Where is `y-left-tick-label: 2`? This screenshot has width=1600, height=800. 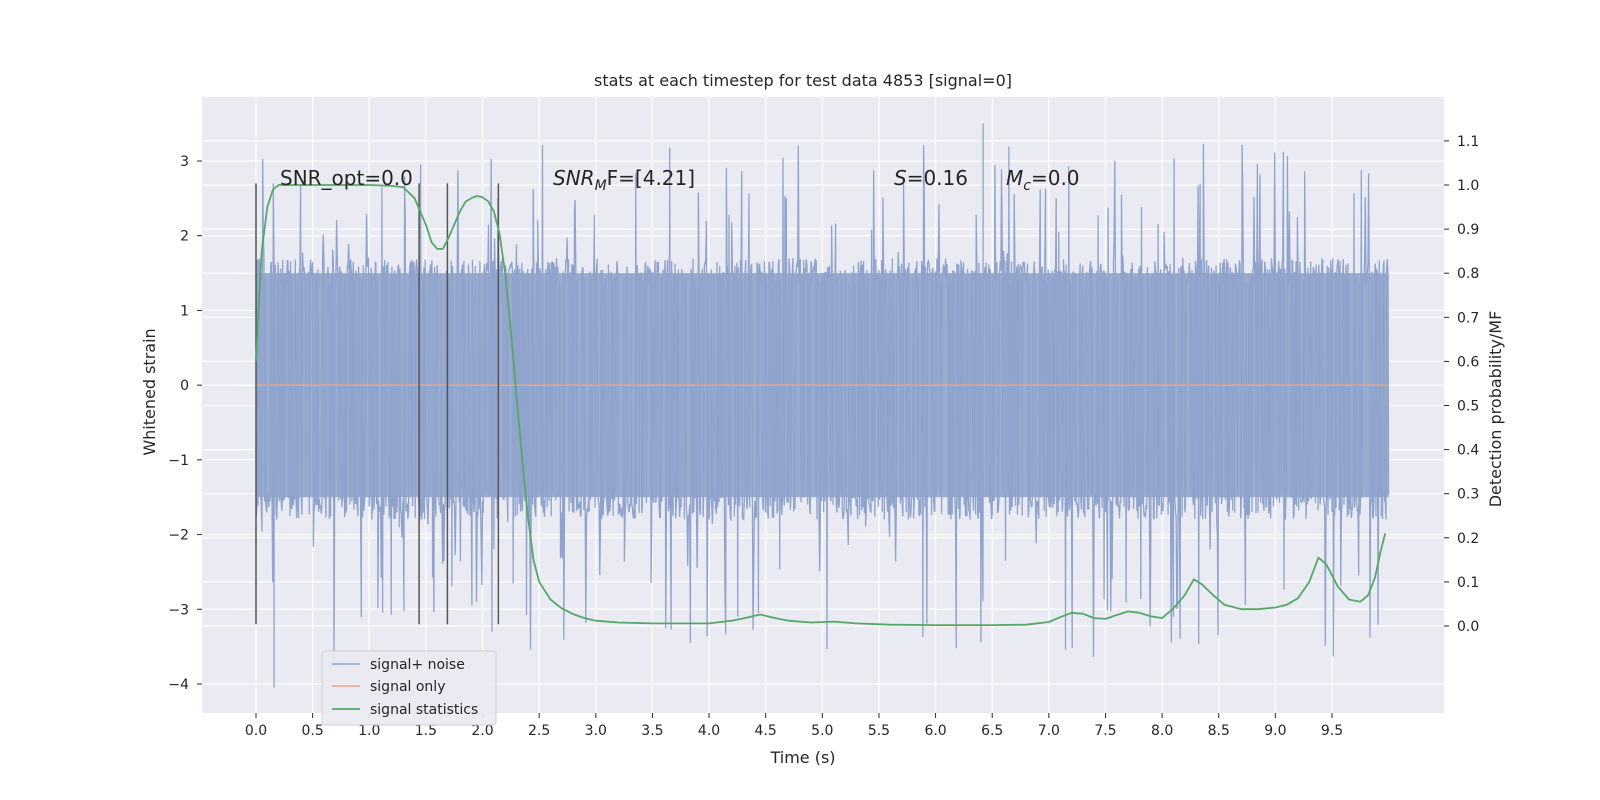 y-left-tick-label: 2 is located at coordinates (184, 237).